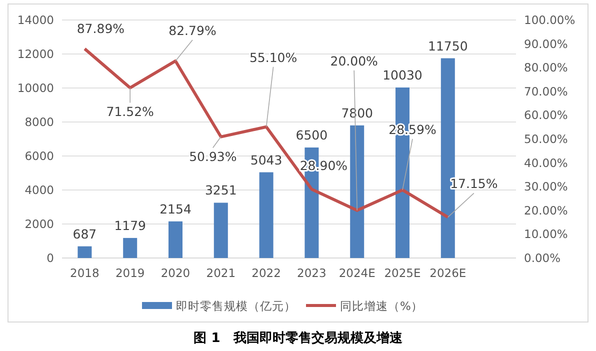  Describe the element at coordinates (357, 112) in the screenshot. I see `data-label: 7800` at that location.